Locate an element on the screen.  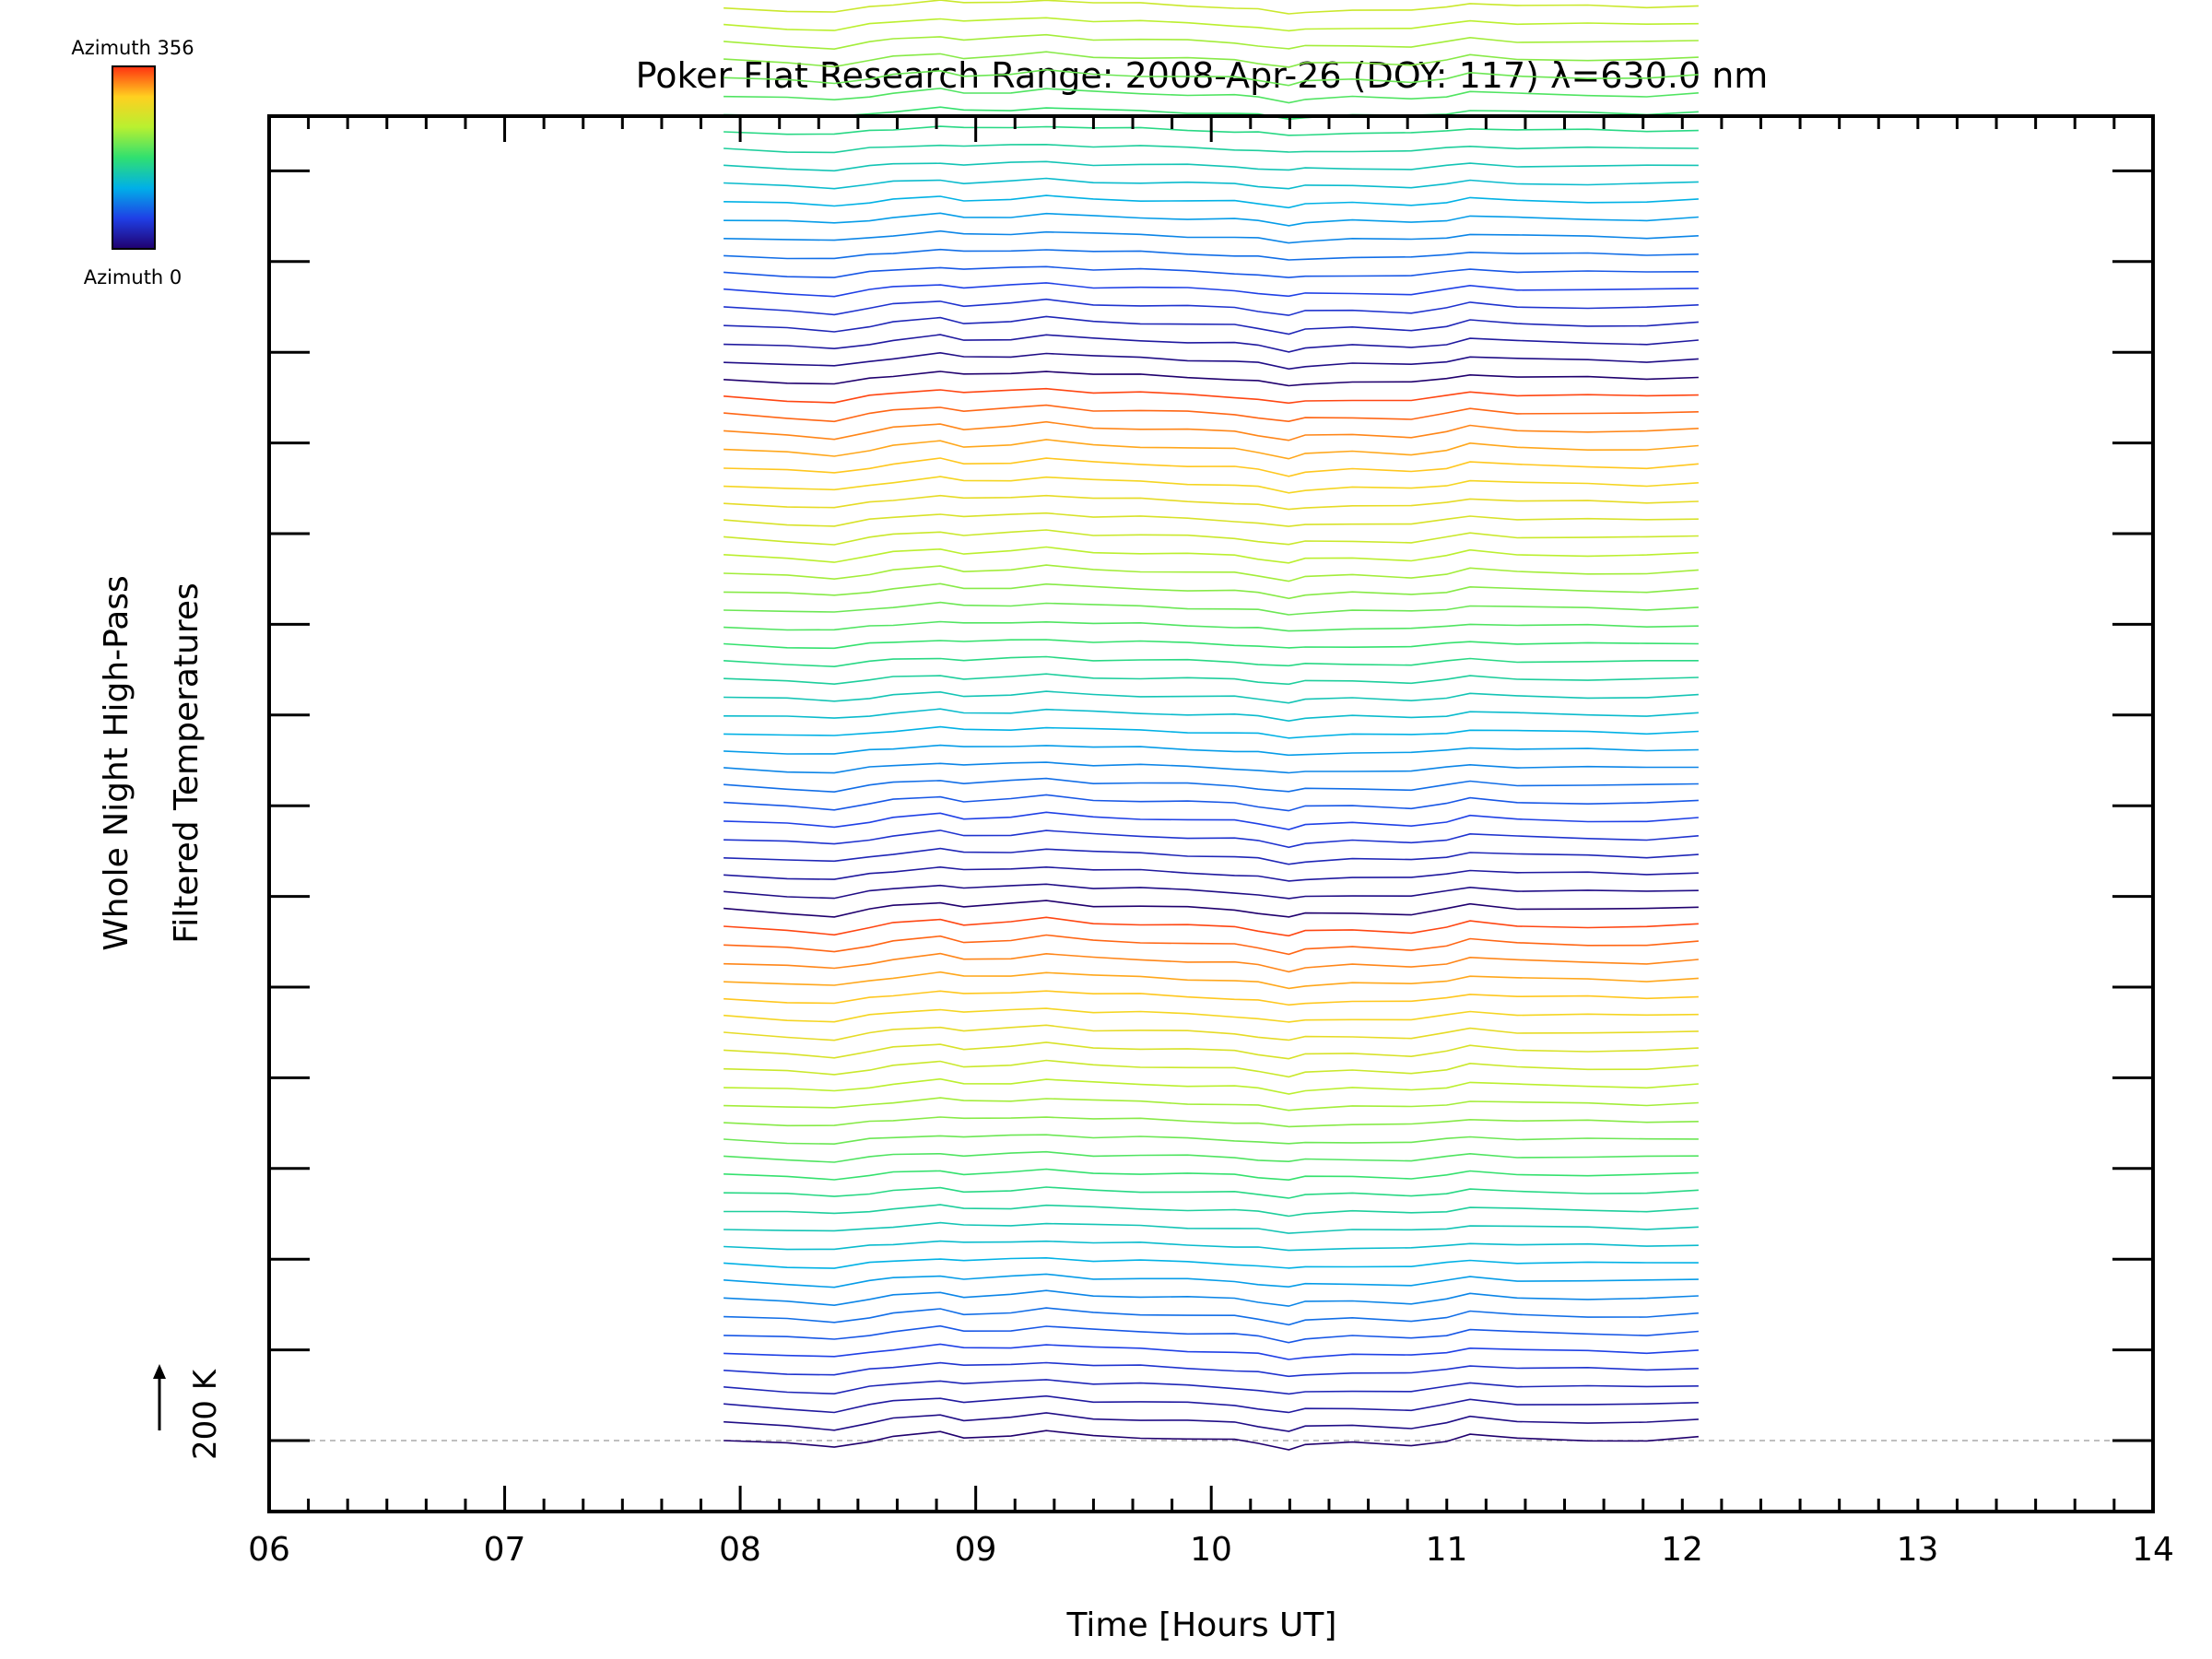
colorbar-gradient is located at coordinates (134, 157).